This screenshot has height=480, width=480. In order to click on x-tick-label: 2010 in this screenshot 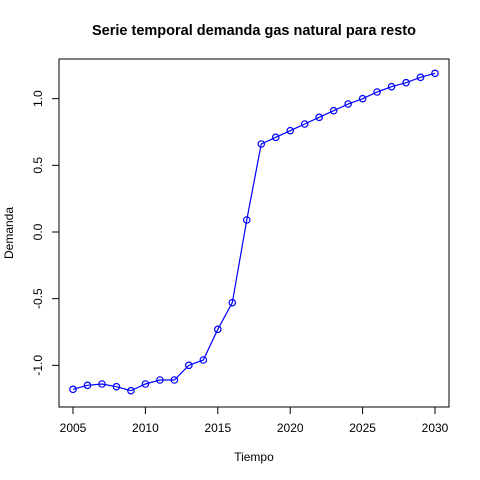, I will do `click(145, 428)`.